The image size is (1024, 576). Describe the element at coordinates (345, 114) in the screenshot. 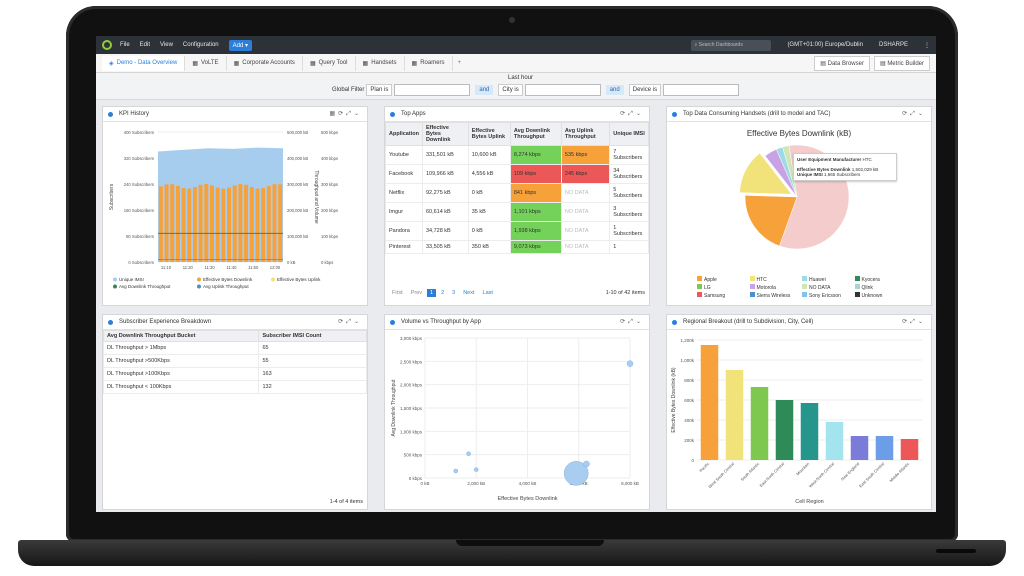

I see `panel-tools-icon: ▦⟳⤢⌄` at that location.